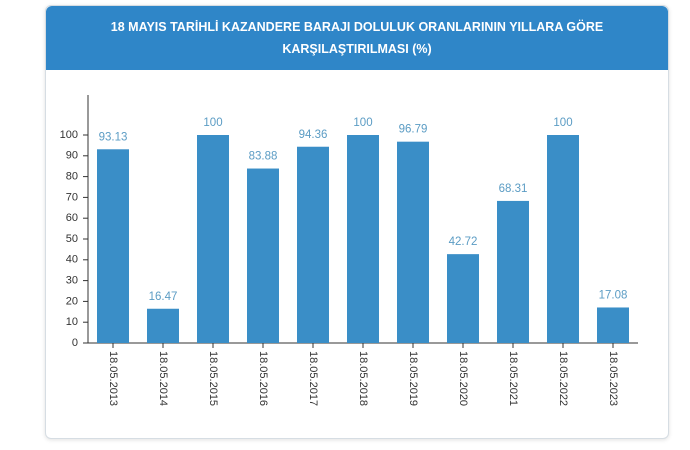 The width and height of the screenshot is (690, 450). Describe the element at coordinates (213, 378) in the screenshot. I see `x-tick-label: 18.05.2015` at that location.